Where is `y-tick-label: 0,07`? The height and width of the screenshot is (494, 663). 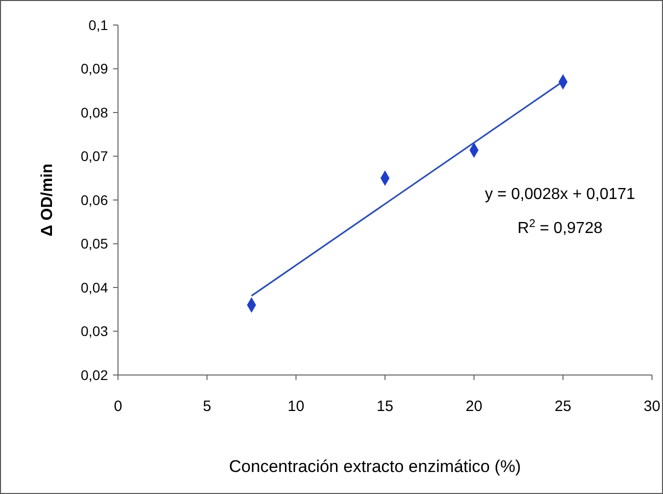
y-tick-label: 0,07 is located at coordinates (94, 156).